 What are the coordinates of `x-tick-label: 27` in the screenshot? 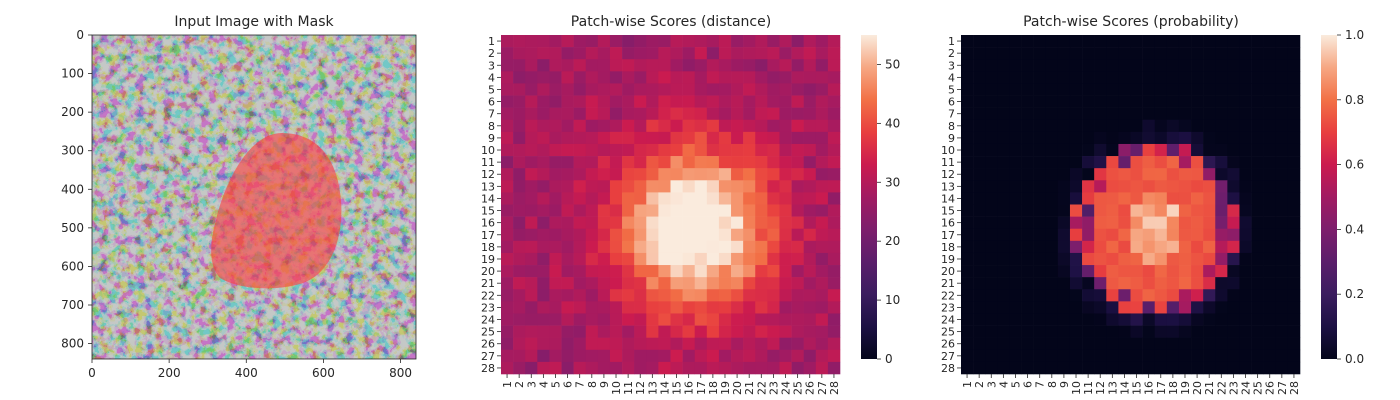 It's located at (822, 388).